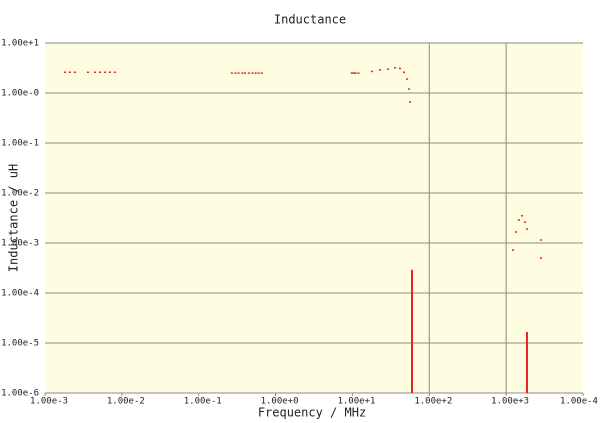 Image resolution: width=605 pixels, height=423 pixels. What do you see at coordinates (20, 94) in the screenshot?
I see `y-tick-label: 1.00e-0` at bounding box center [20, 94].